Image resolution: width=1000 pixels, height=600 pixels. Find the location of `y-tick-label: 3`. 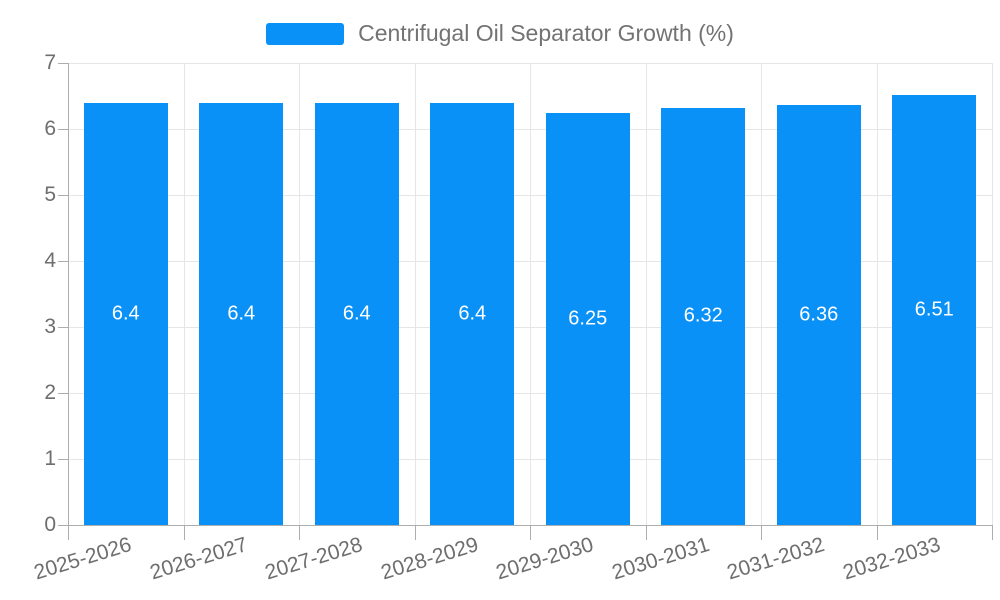

y-tick-label: 3 is located at coordinates (50, 326).